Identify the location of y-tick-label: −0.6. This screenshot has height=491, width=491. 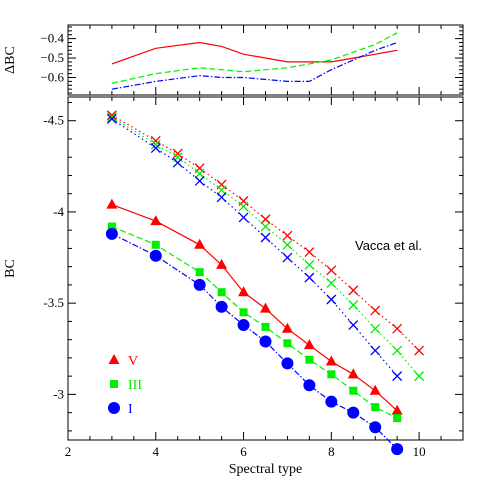
(52, 77).